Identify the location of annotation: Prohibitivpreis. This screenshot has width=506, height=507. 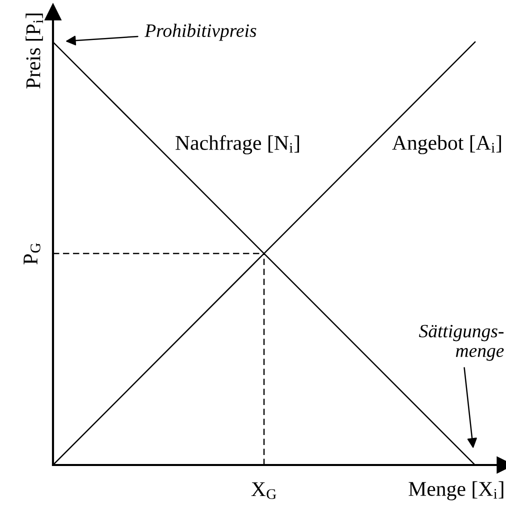
(200, 32).